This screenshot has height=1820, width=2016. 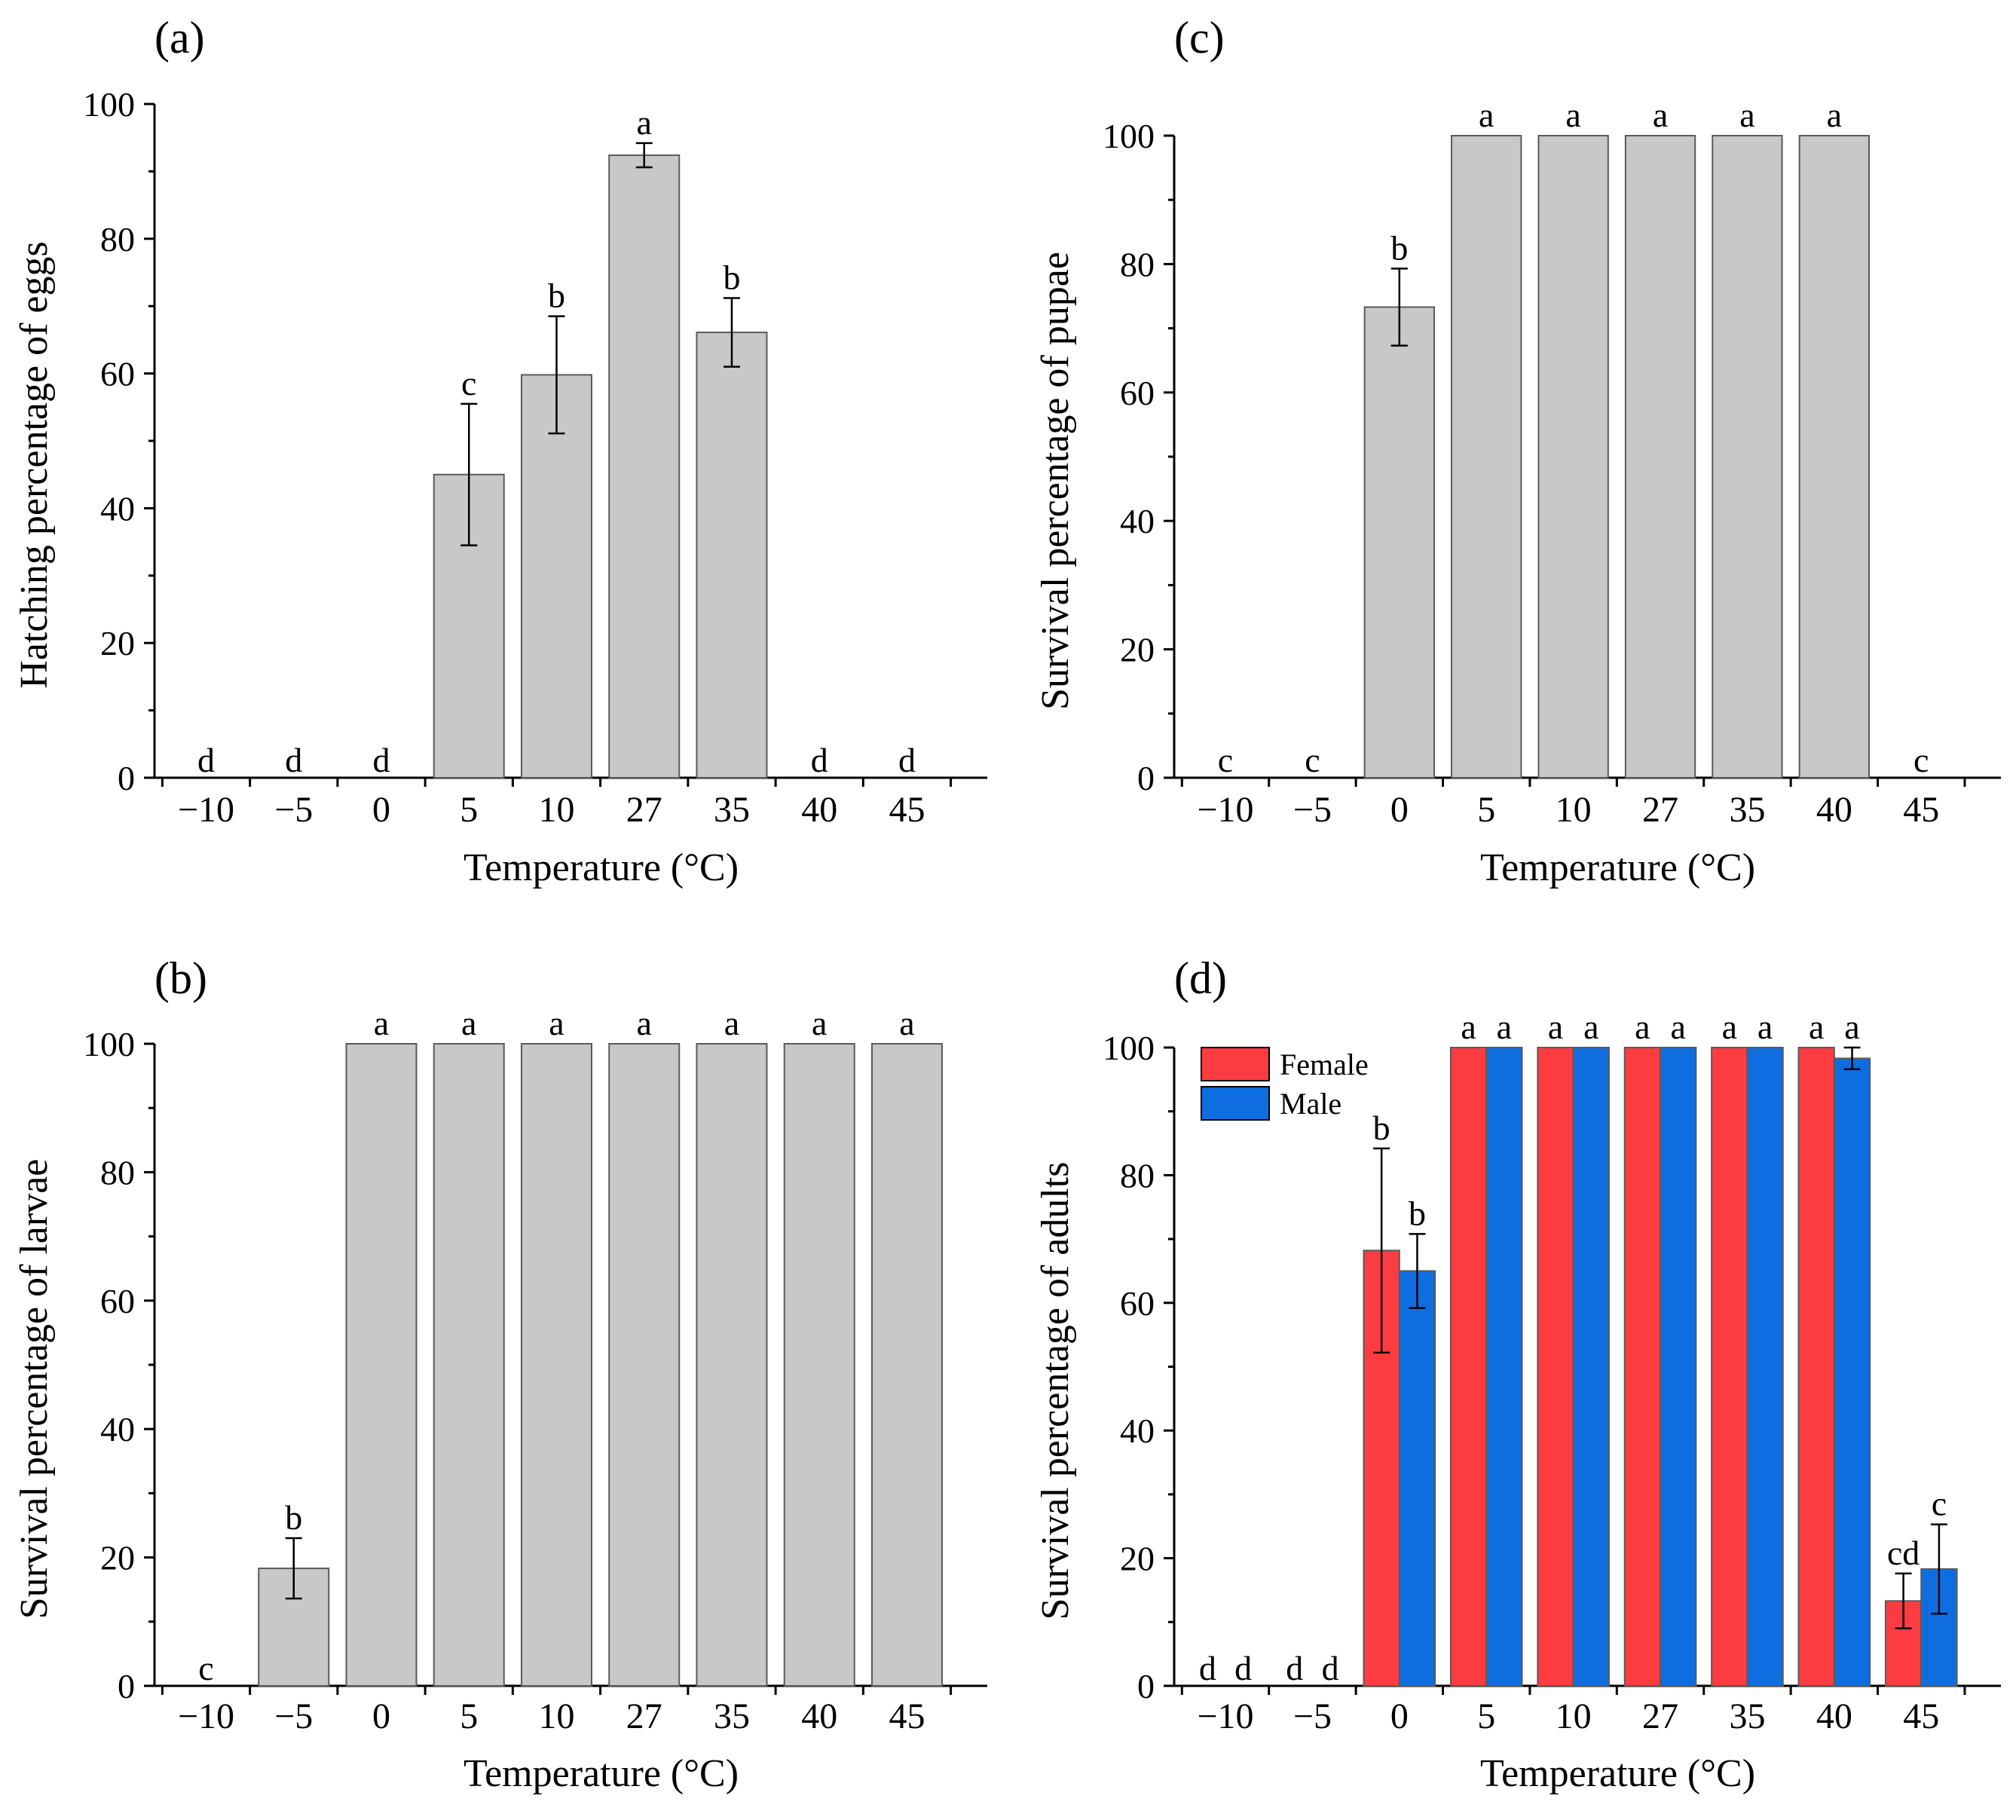 What do you see at coordinates (1201, 978) in the screenshot?
I see `panel-label: (d)` at bounding box center [1201, 978].